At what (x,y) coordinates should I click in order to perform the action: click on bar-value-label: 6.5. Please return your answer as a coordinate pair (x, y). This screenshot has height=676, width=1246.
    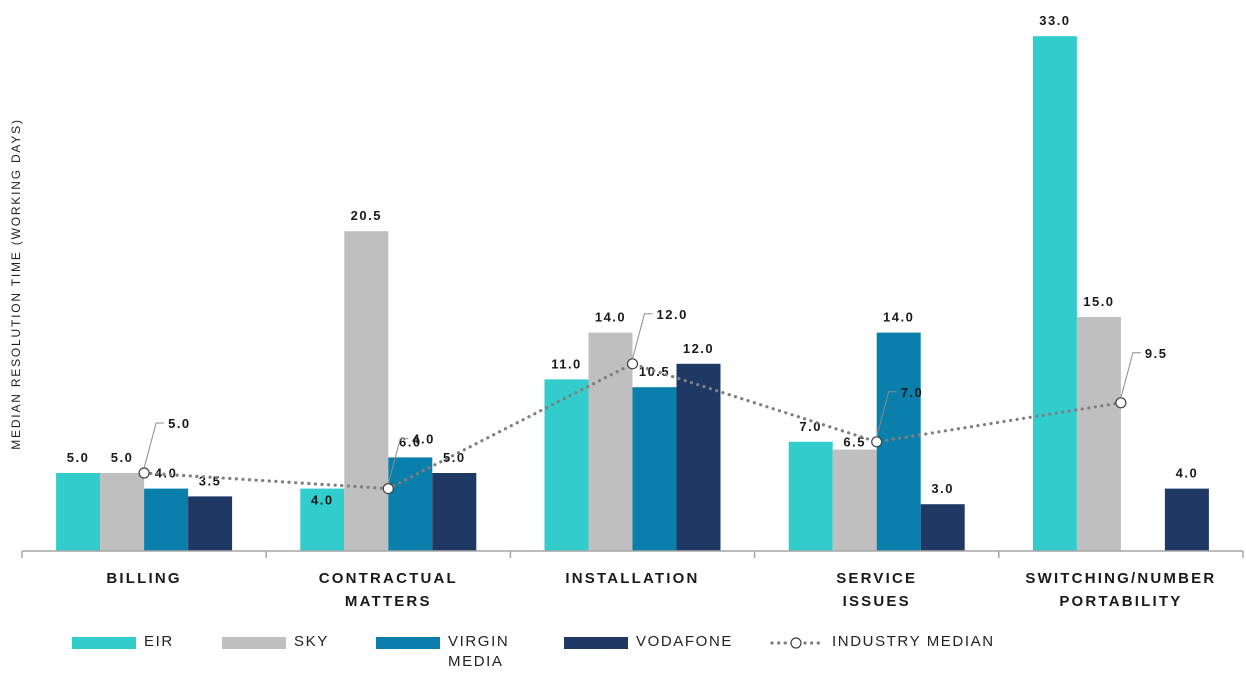
    Looking at the image, I should click on (854, 442).